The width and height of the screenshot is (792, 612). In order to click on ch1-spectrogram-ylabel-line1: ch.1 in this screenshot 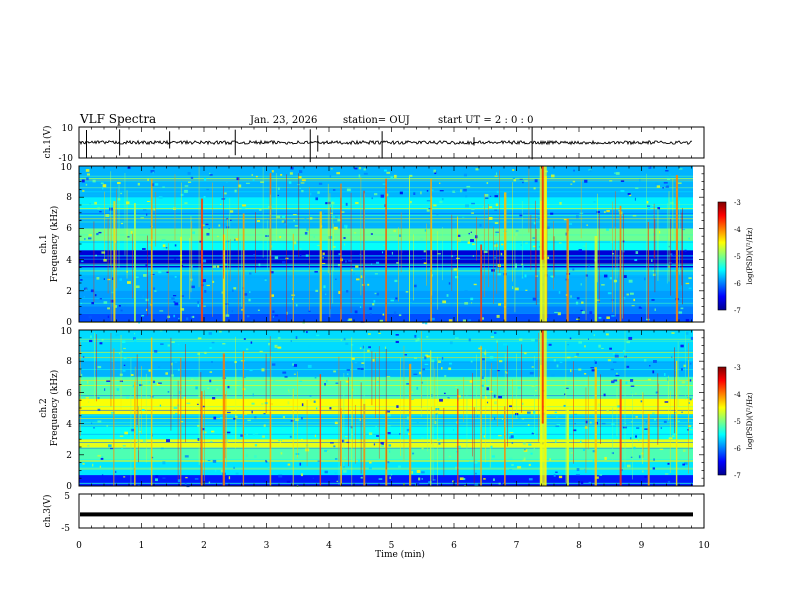, I will do `click(44, 243)`.